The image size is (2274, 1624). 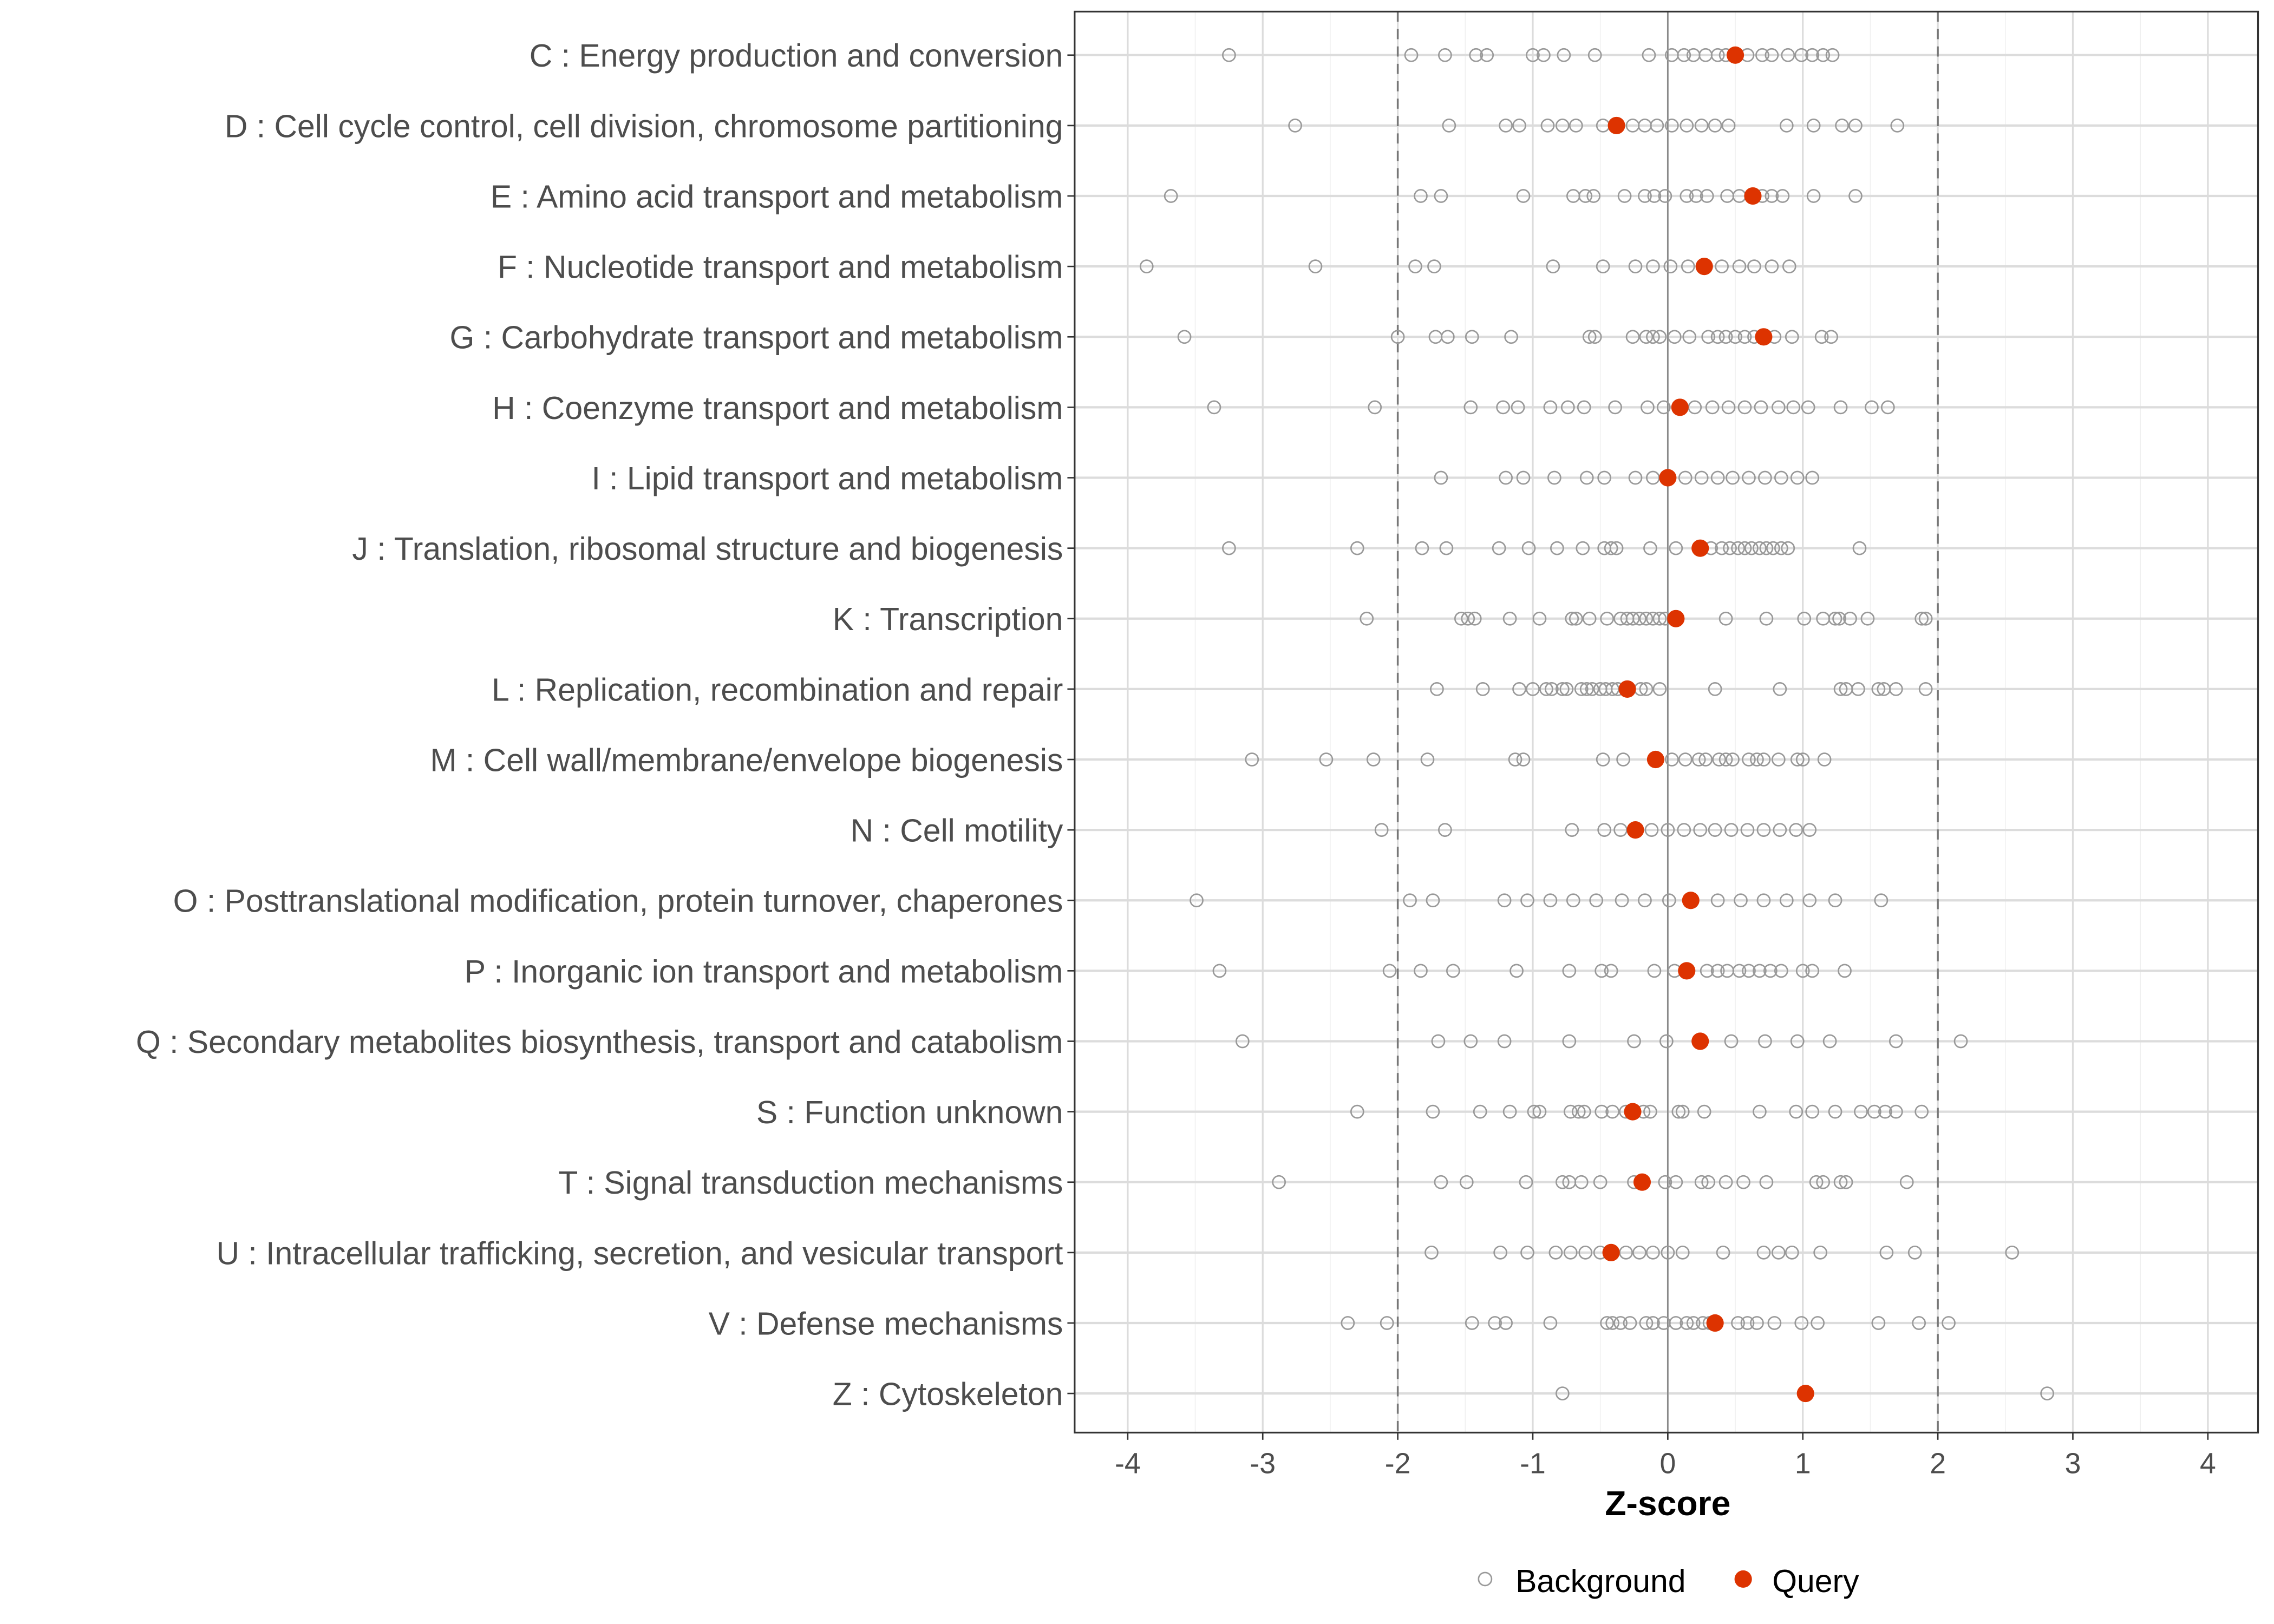 What do you see at coordinates (948, 1394) in the screenshot?
I see `category-label: Z : Cytoskeleton` at bounding box center [948, 1394].